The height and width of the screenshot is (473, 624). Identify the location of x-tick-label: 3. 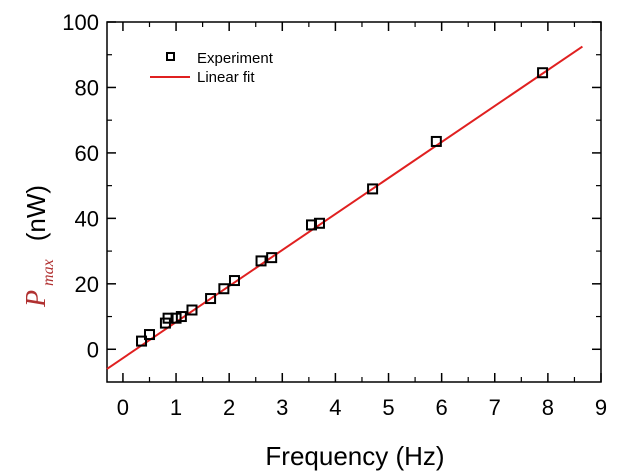
(282, 407).